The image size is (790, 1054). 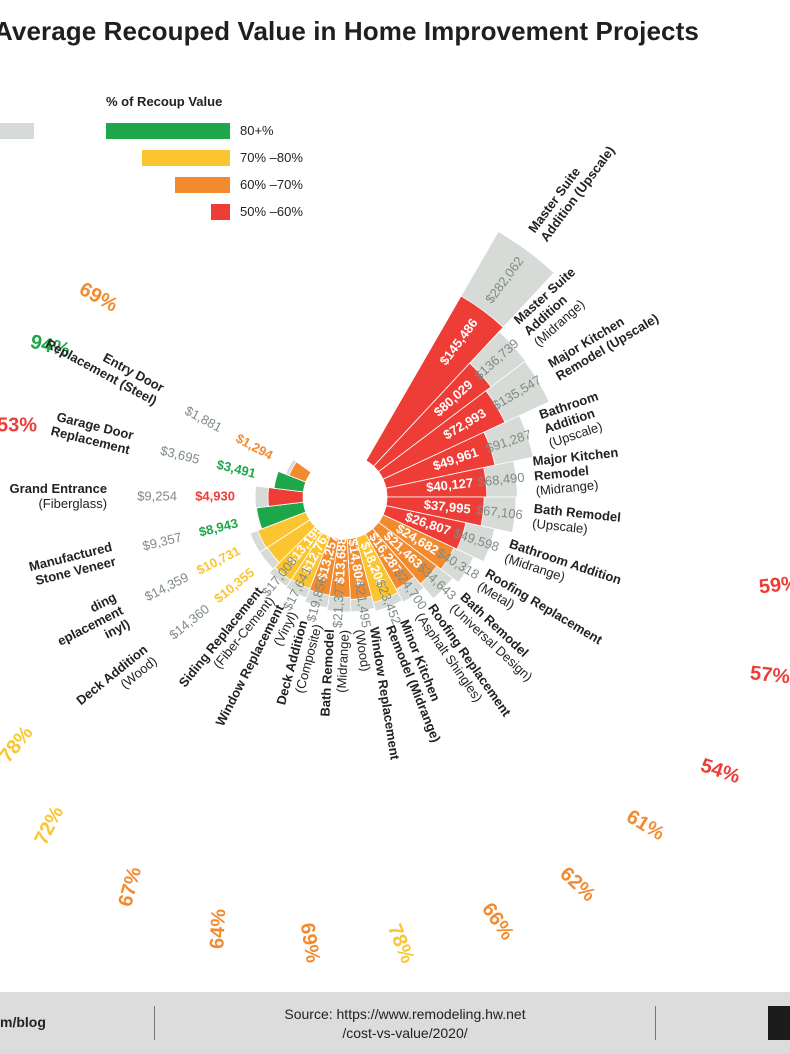 What do you see at coordinates (501, 480) in the screenshot?
I see `job-cost-label: $68,490` at bounding box center [501, 480].